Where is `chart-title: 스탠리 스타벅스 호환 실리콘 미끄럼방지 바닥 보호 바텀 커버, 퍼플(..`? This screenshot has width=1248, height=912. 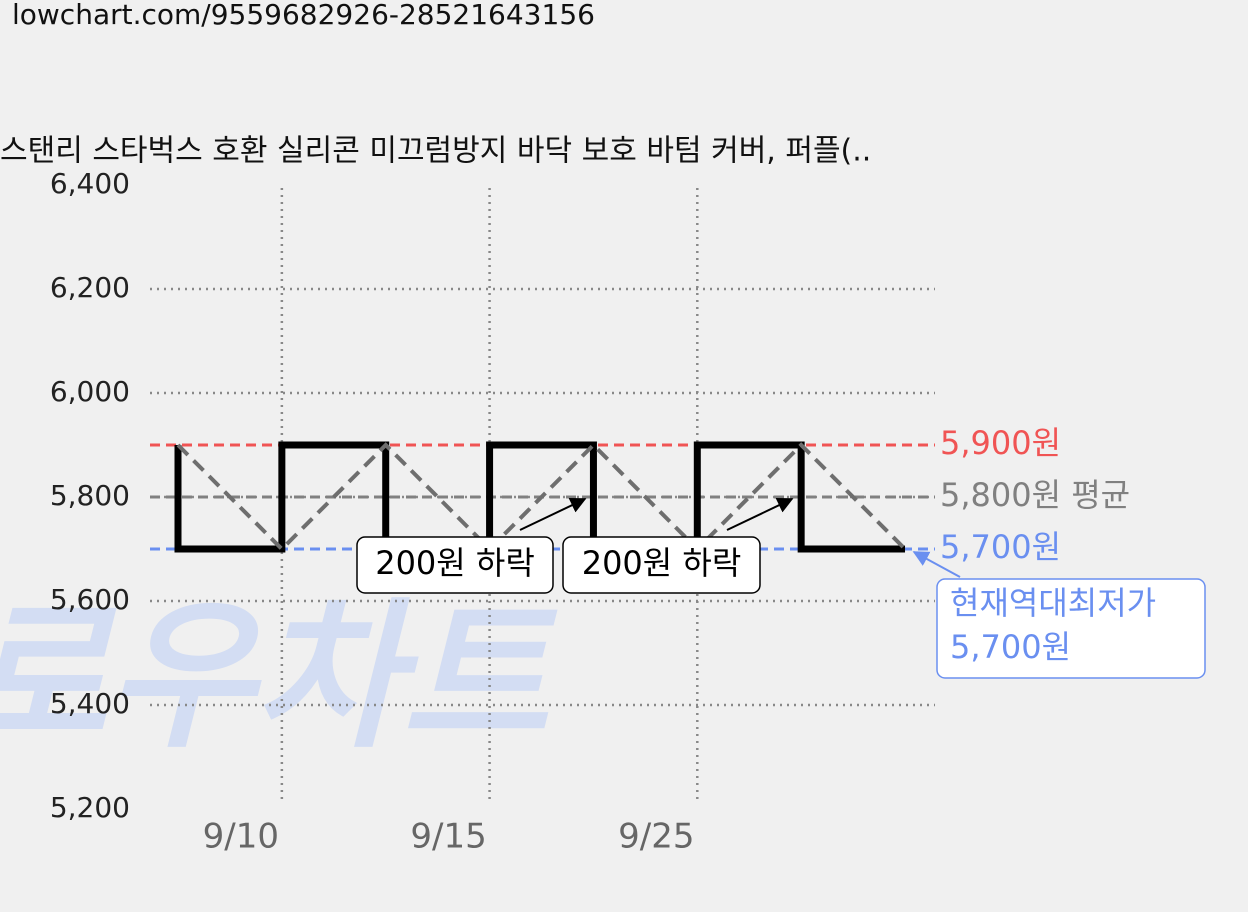
chart-title: 스탠리 스타벅스 호환 실리콘 미끄럼방지 바닥 보호 바텀 커버, 퍼플(.. is located at coordinates (435, 151).